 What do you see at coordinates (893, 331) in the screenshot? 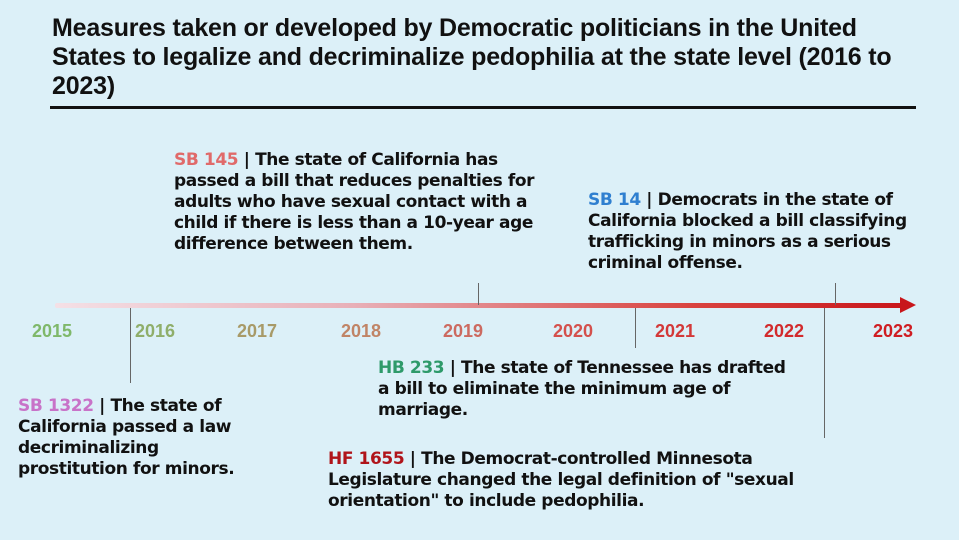
I see `year-label: 2023` at bounding box center [893, 331].